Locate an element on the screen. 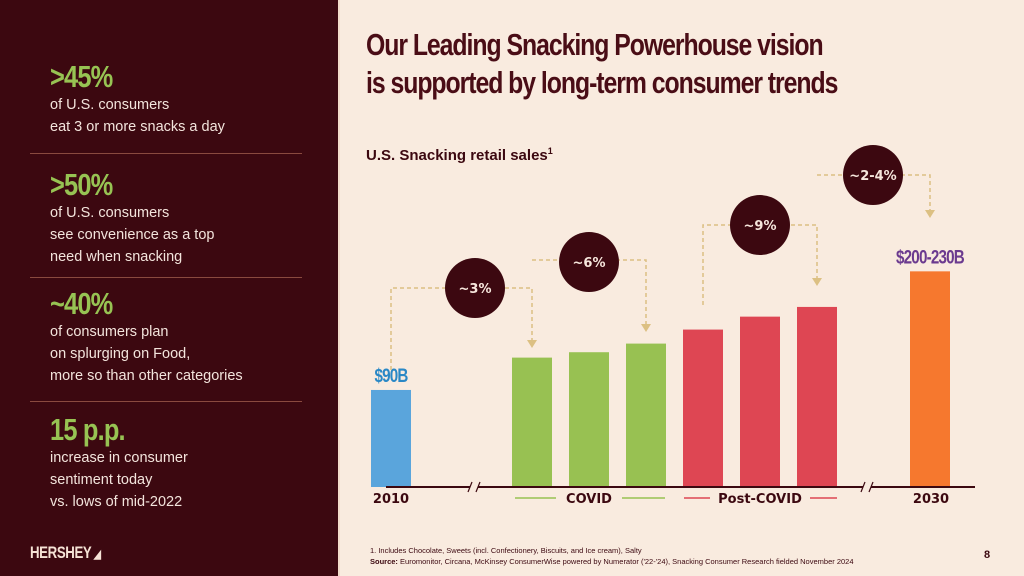  page-number: 8 is located at coordinates (987, 555).